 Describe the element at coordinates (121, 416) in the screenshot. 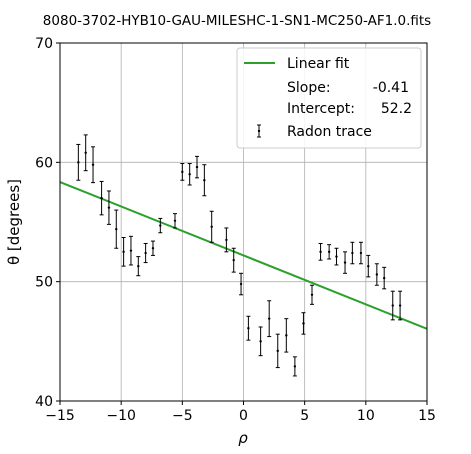

I see `x-tick-label: −10` at that location.